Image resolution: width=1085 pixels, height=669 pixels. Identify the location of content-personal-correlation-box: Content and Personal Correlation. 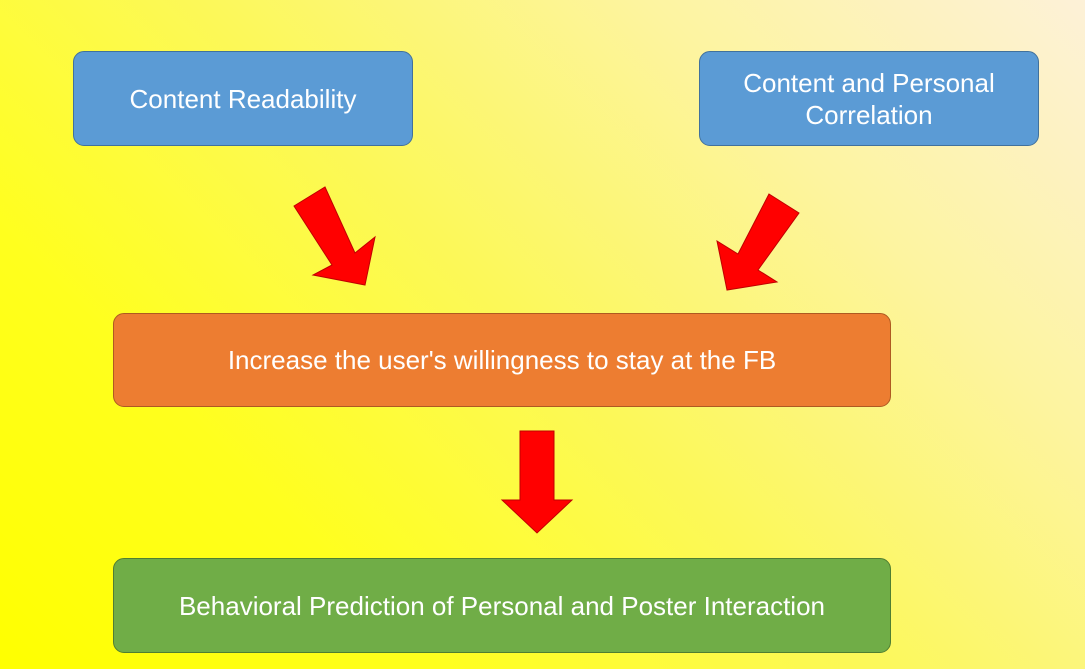
(869, 98).